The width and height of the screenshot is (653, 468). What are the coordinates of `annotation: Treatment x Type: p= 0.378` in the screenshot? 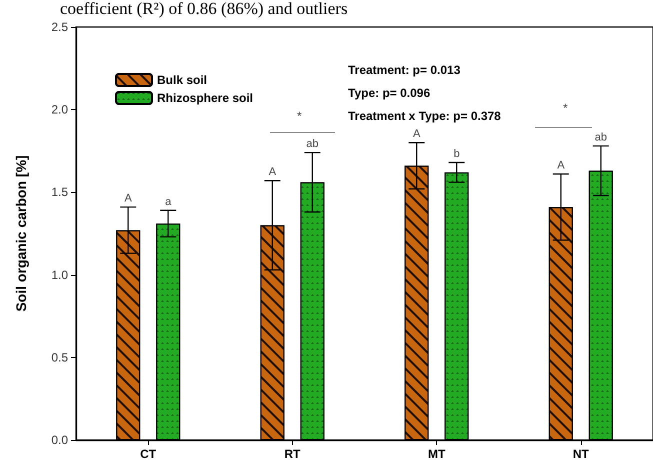 It's located at (425, 116).